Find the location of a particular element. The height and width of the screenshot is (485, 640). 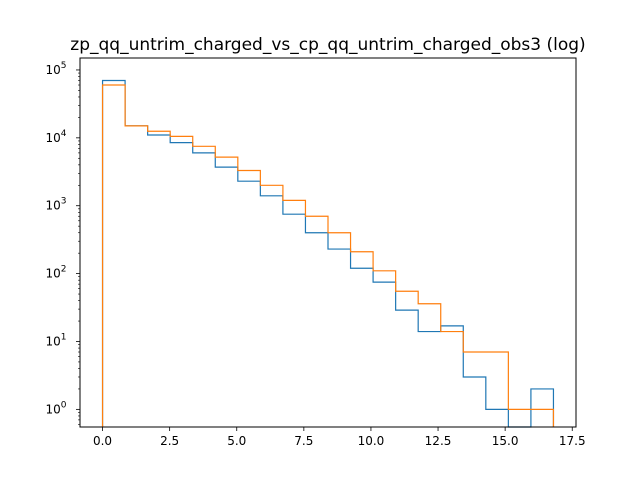

y-tick-label: 10⁵ is located at coordinates (55, 69).